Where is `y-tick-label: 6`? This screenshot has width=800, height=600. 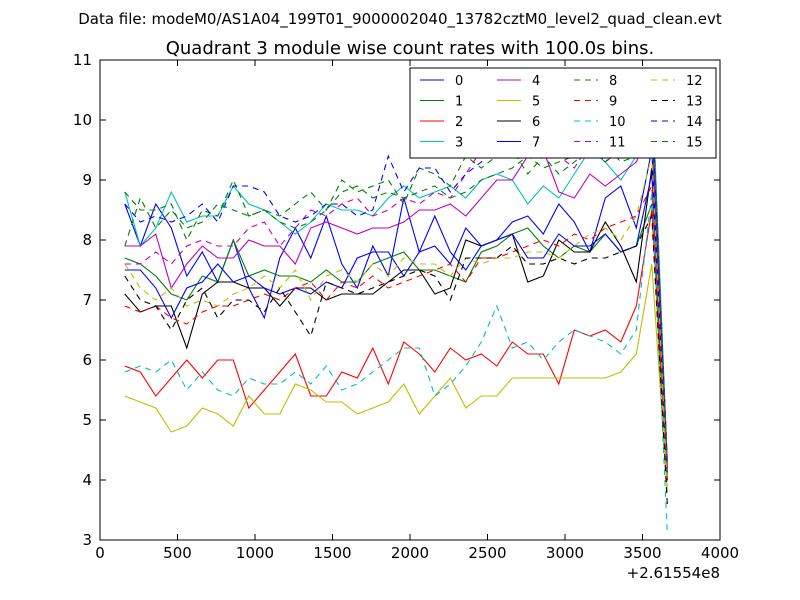 y-tick-label: 6 is located at coordinates (87, 360).